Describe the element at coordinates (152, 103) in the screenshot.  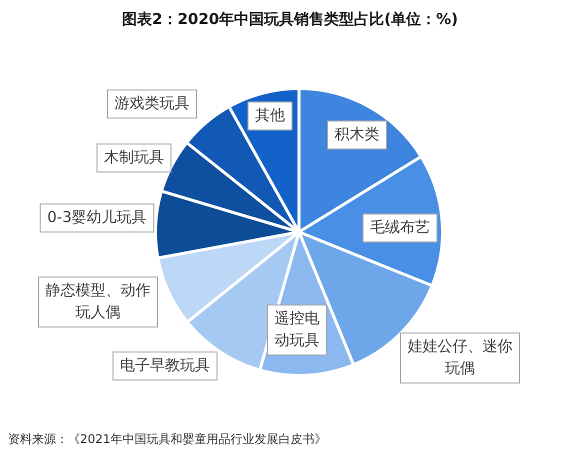
I see `slice-label: 游戏类玩具` at that location.